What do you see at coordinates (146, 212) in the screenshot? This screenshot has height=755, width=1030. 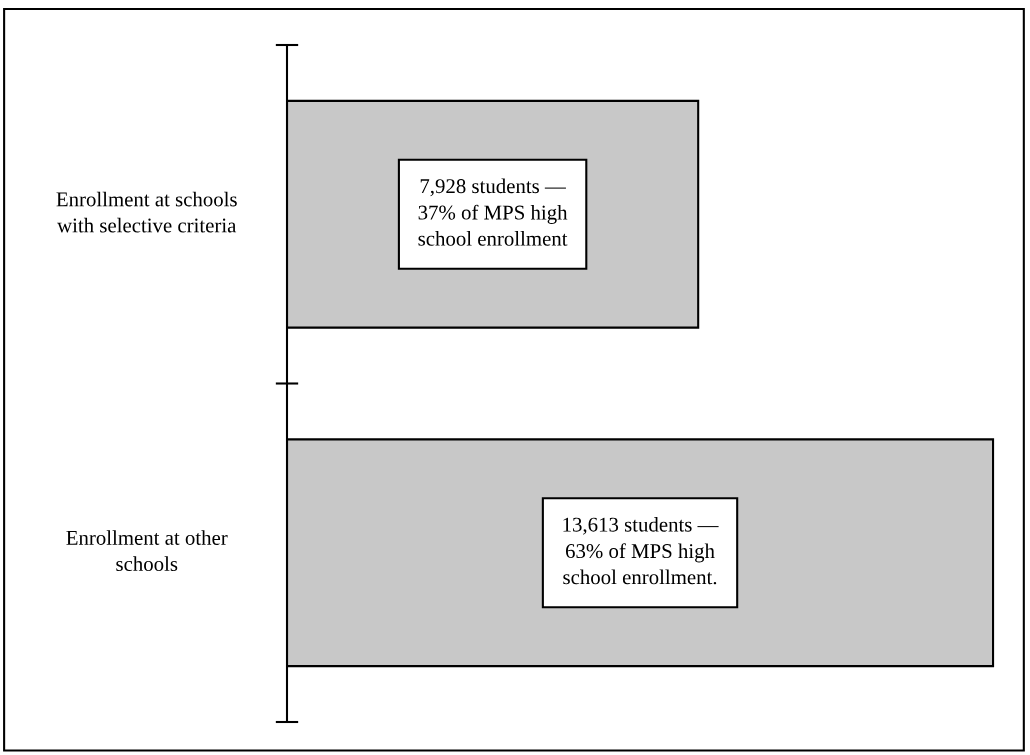 I see `y-tick-label: Enrollment at schools with selective criteria` at bounding box center [146, 212].